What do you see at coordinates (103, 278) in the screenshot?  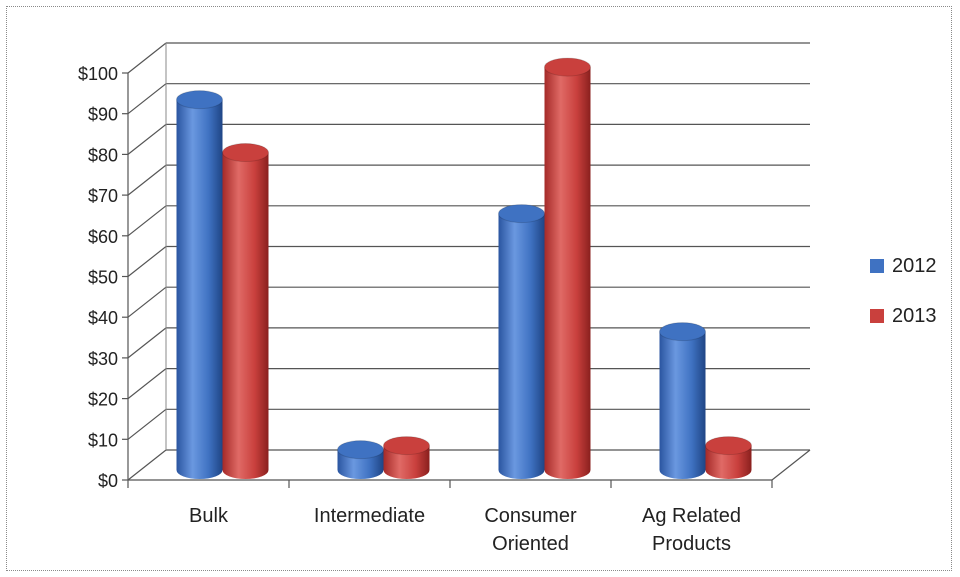 I see `y-tick-label: $50` at bounding box center [103, 278].